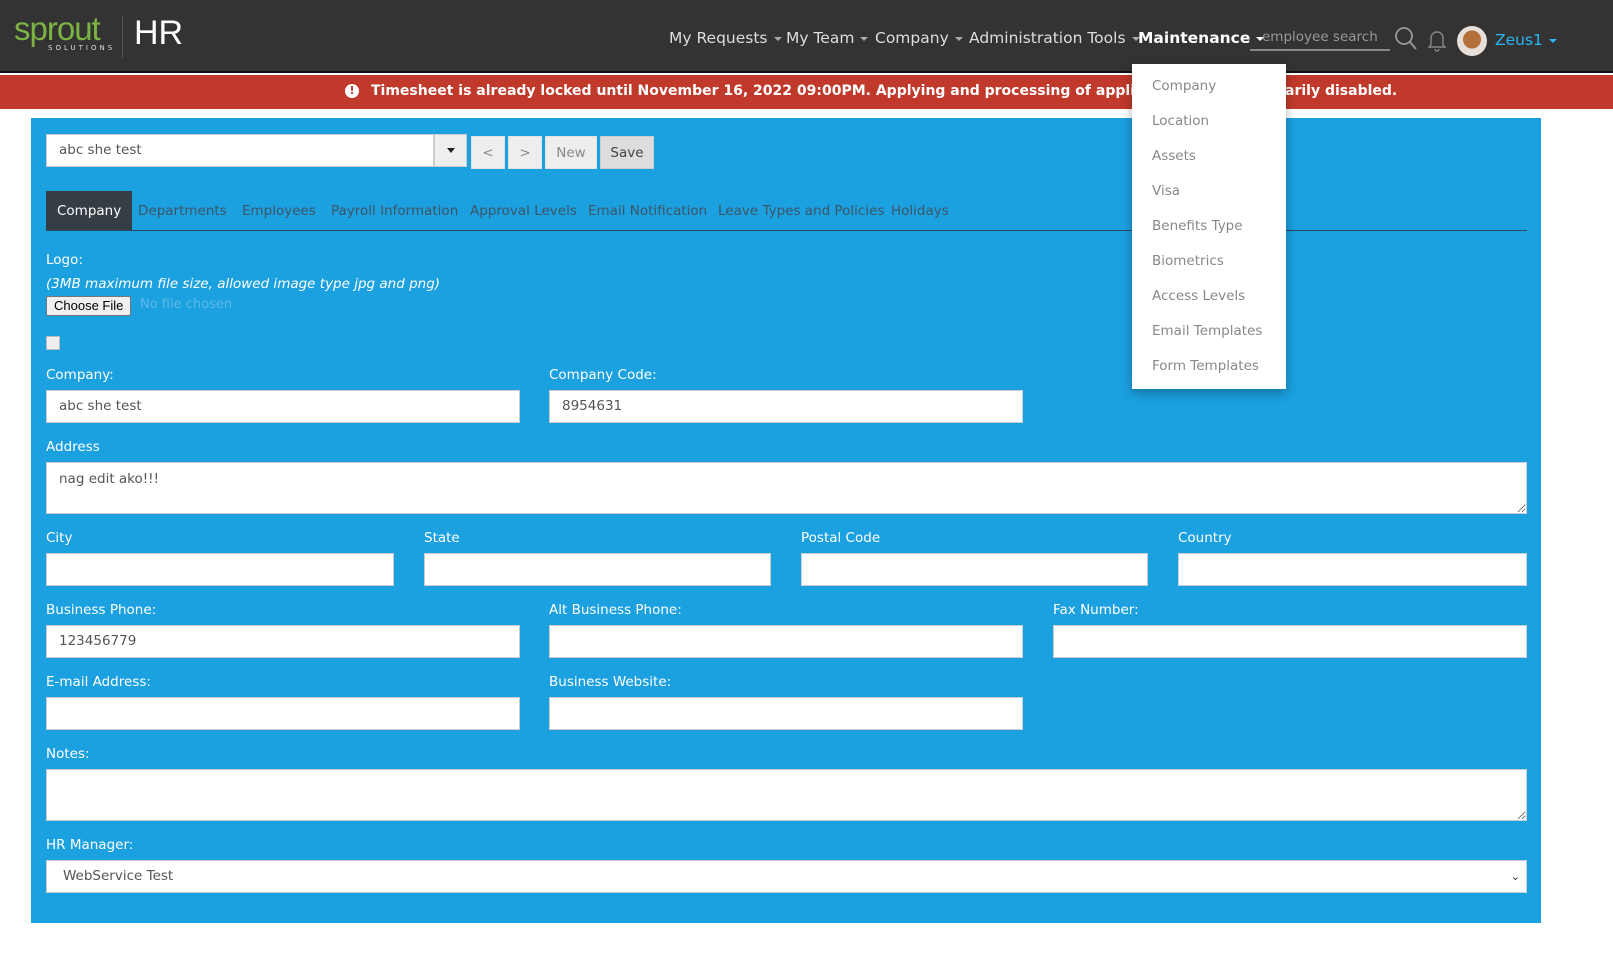  I want to click on nav-administration-tools: Administration Tools, so click(1054, 38).